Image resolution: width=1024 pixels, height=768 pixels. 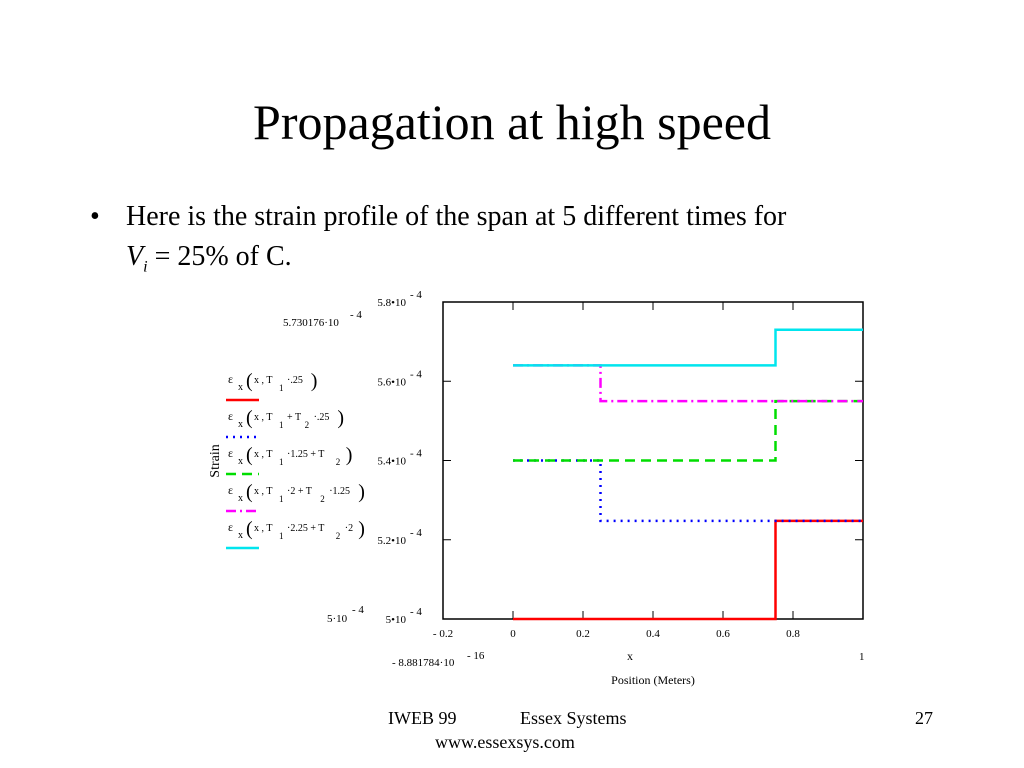 I want to click on x-axis-label: Position (Meters), so click(x=653, y=680).